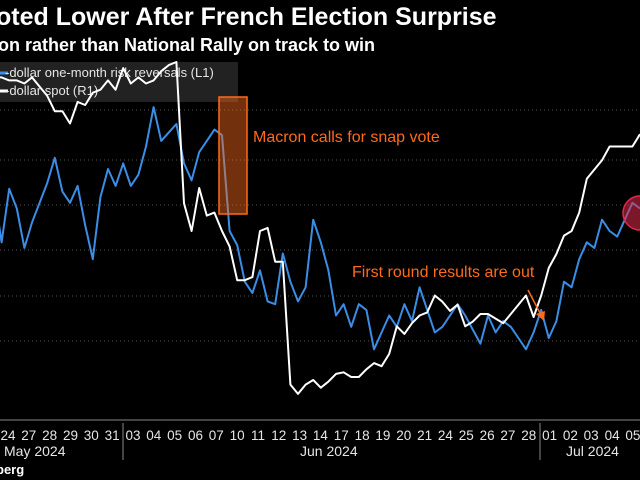 The image size is (640, 480). What do you see at coordinates (237, 435) in the screenshot?
I see `x-tick-label: 10` at bounding box center [237, 435].